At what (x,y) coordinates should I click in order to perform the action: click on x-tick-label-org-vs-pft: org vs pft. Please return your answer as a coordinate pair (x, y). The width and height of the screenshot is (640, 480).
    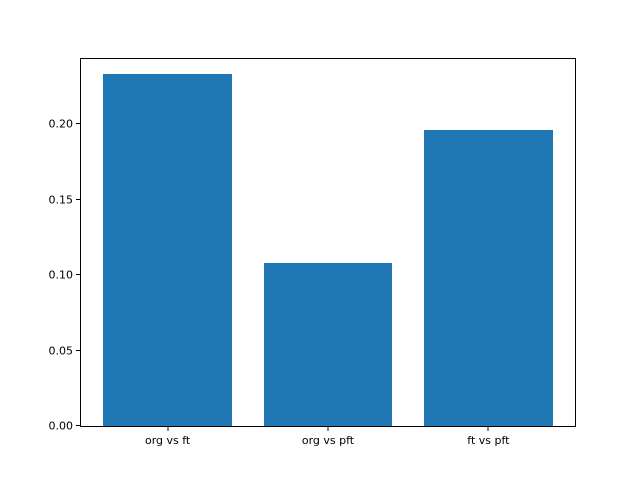
    Looking at the image, I should click on (328, 440).